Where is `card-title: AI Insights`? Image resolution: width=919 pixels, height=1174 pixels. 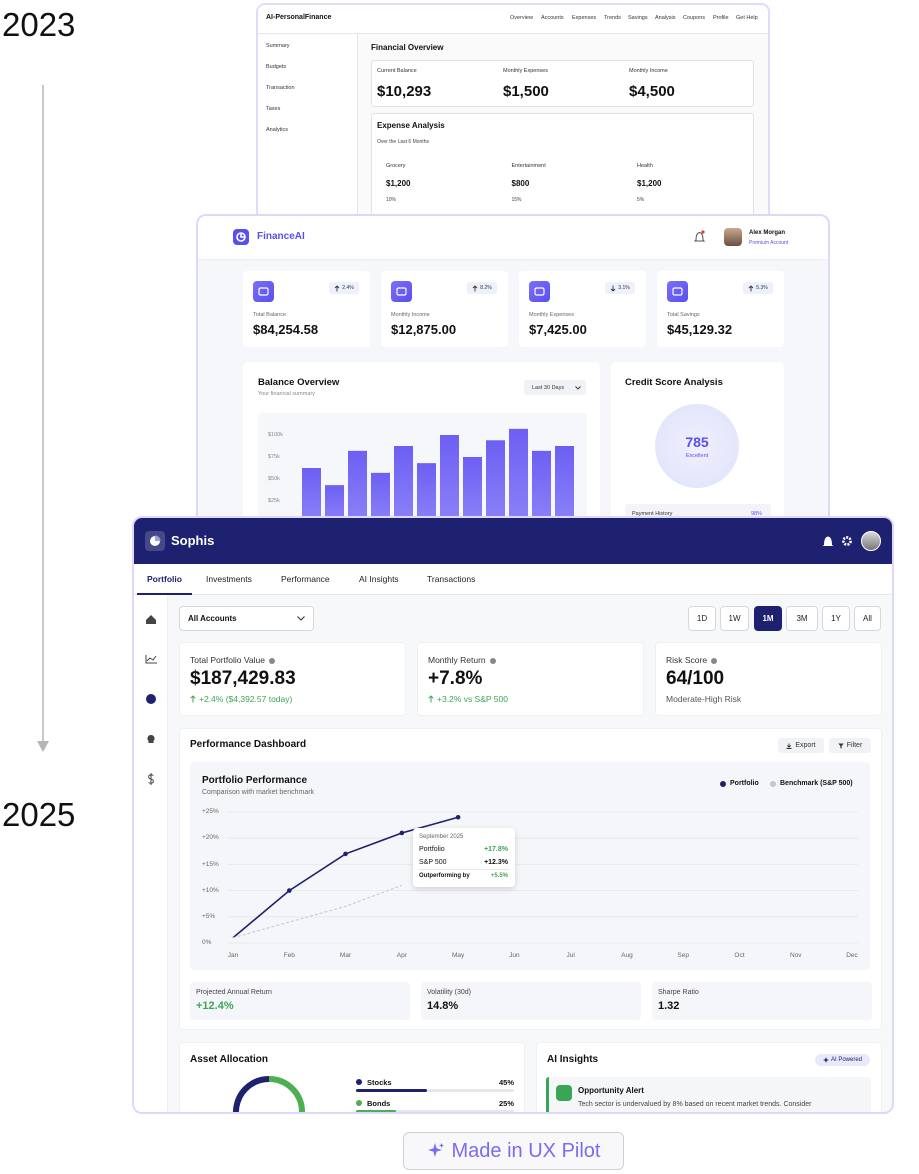 card-title: AI Insights is located at coordinates (573, 1059).